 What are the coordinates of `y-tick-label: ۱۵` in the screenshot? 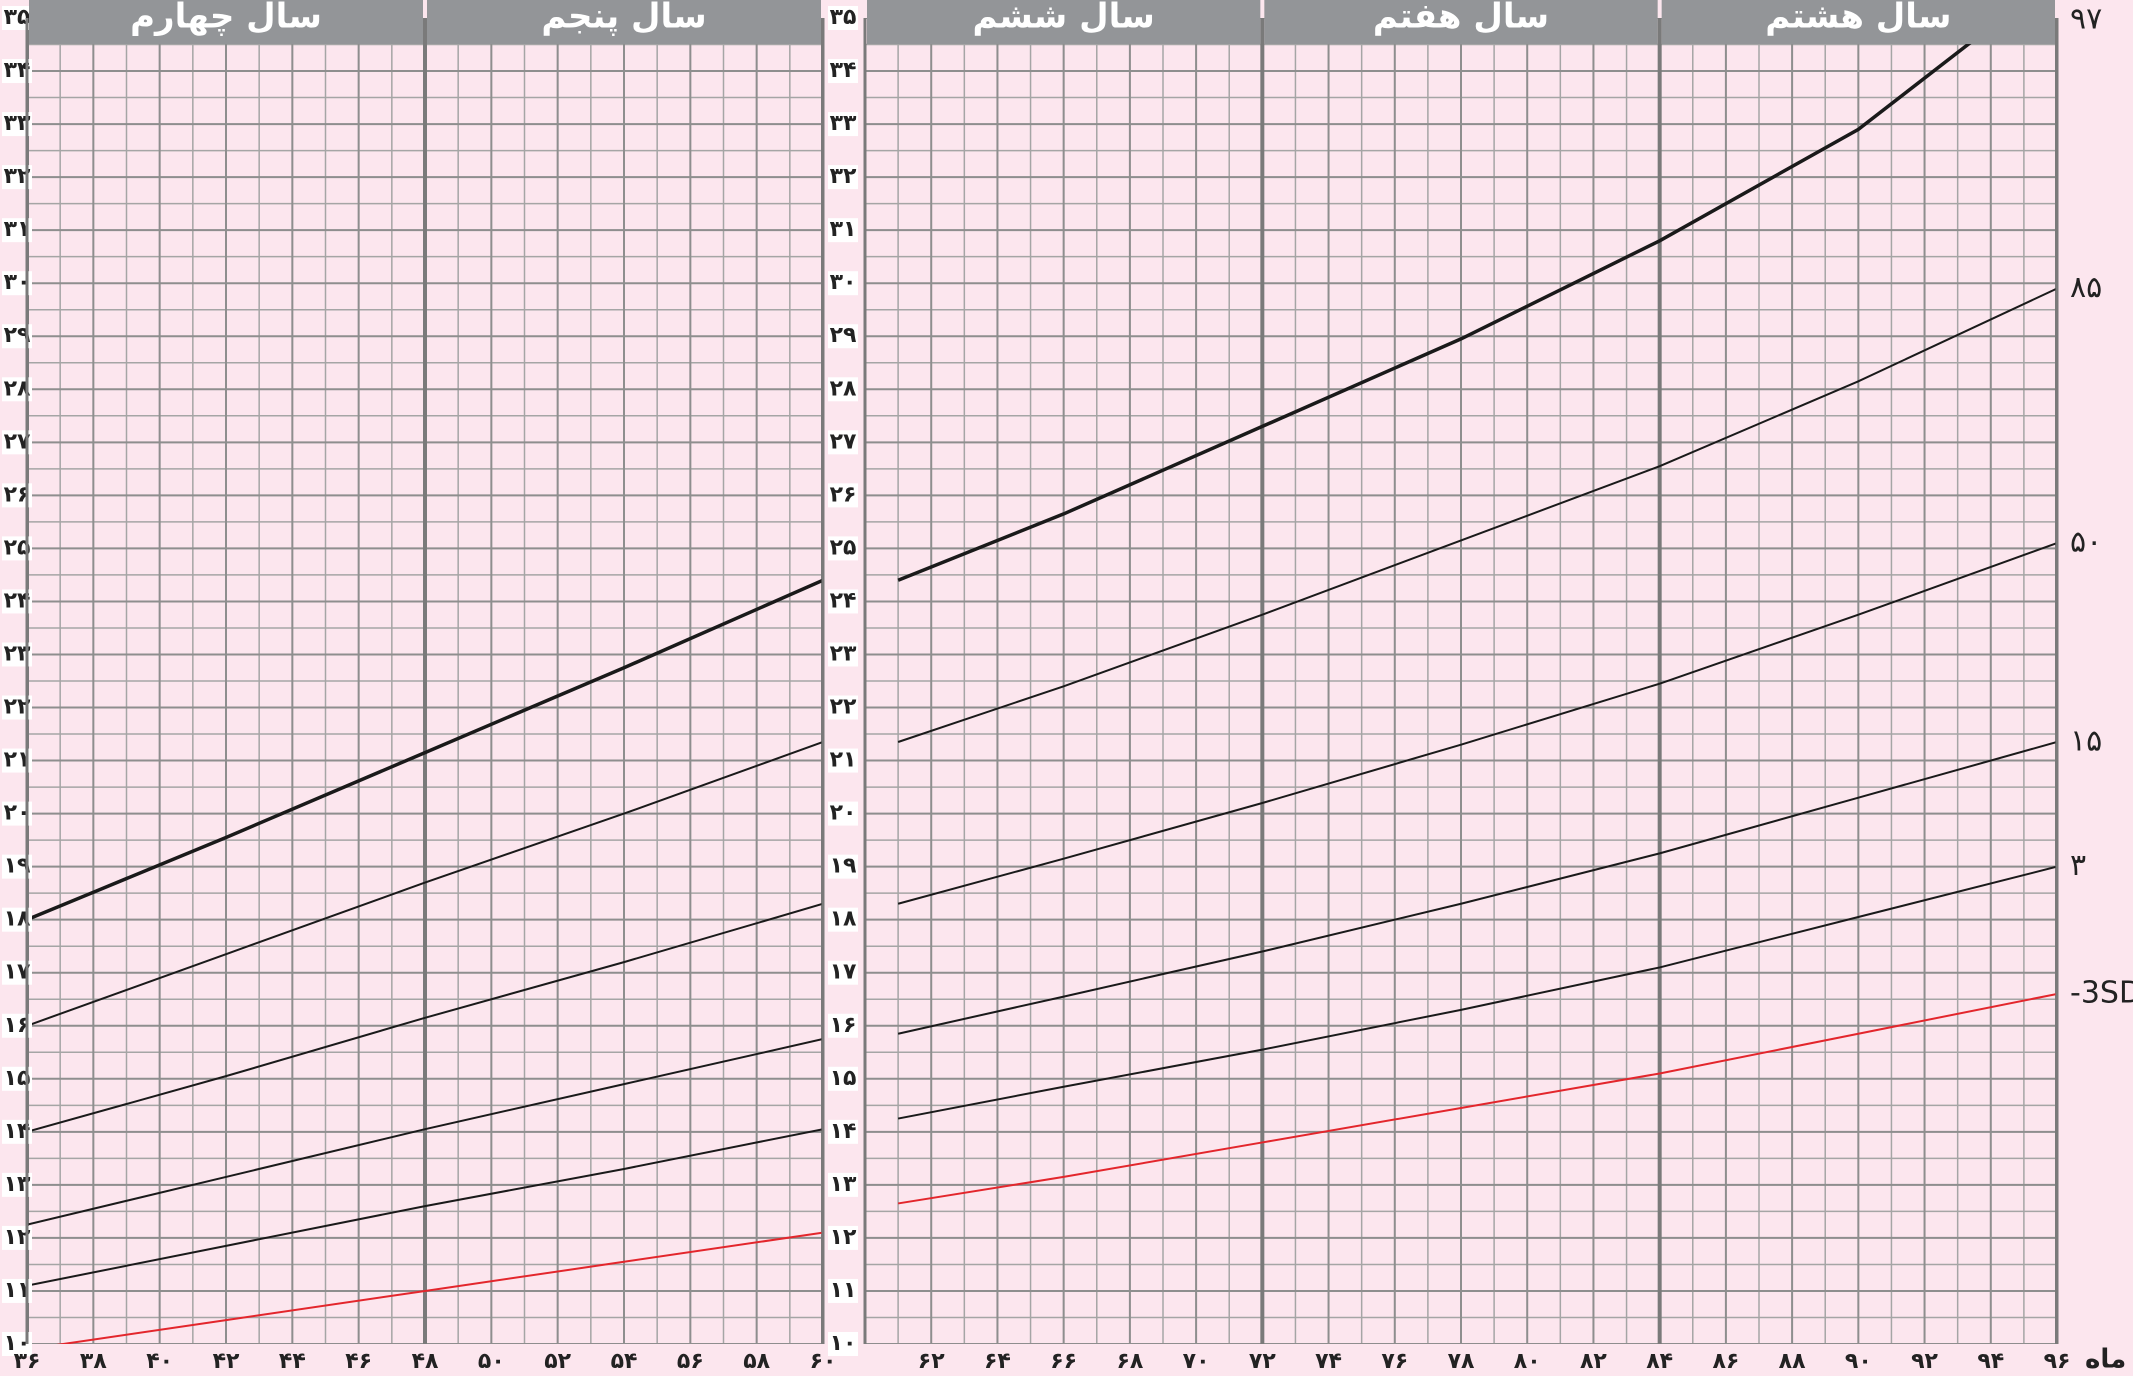 It's located at (843, 1078).